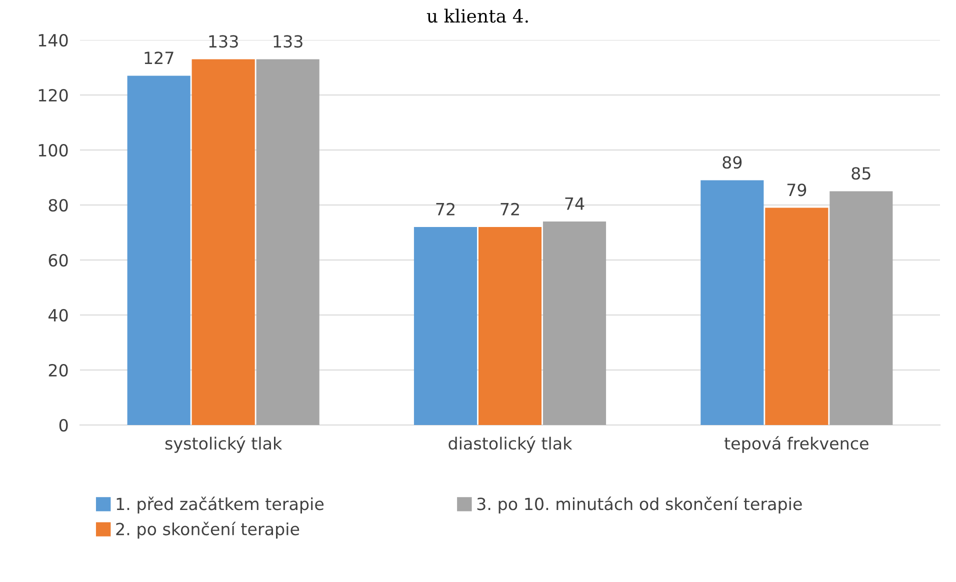 This screenshot has width=956, height=582. Describe the element at coordinates (223, 444) in the screenshot. I see `x-tick-label: systolický tlak` at that location.